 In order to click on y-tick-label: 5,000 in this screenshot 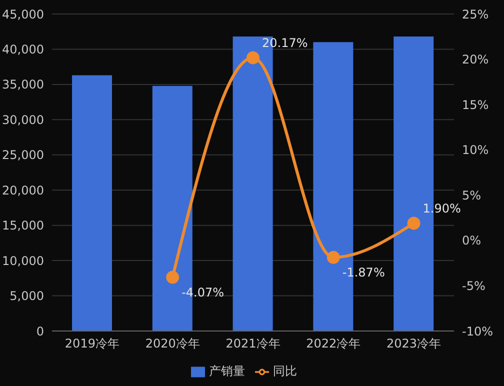, I will do `click(27, 296)`.